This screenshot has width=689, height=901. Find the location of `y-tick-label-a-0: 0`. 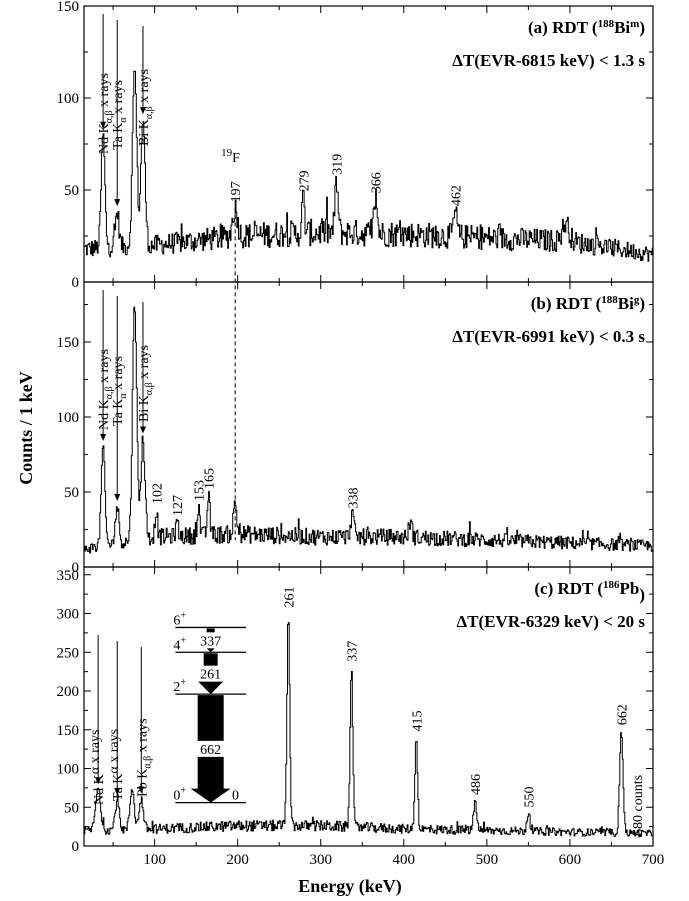

y-tick-label-a-0: 0 is located at coordinates (76, 283).